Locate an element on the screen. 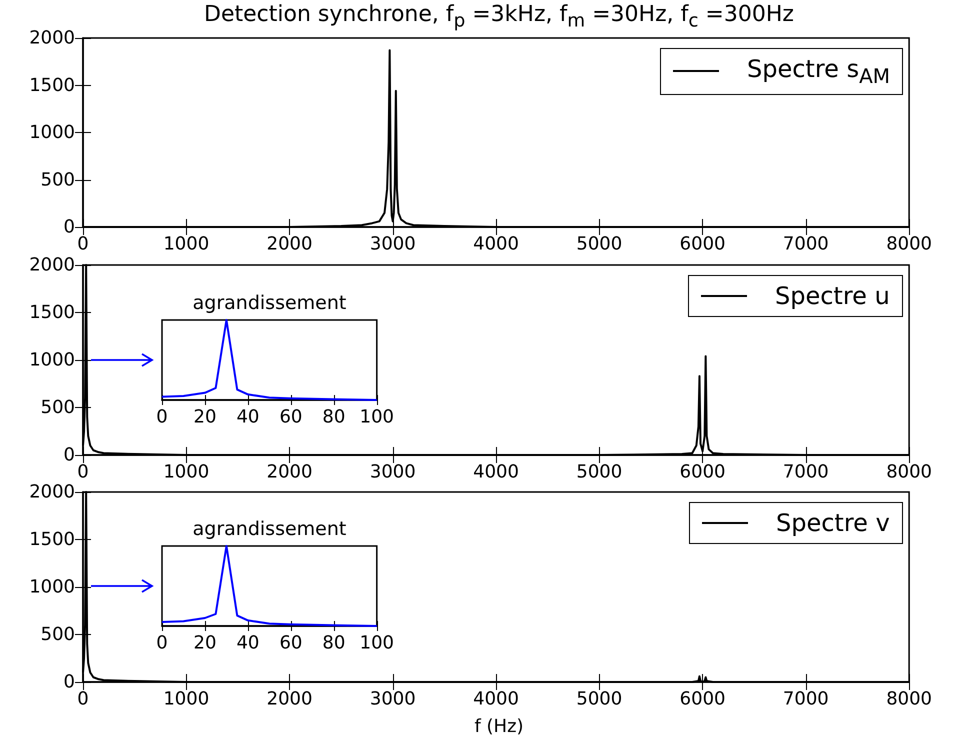  legend-label: Spectre v is located at coordinates (833, 523).